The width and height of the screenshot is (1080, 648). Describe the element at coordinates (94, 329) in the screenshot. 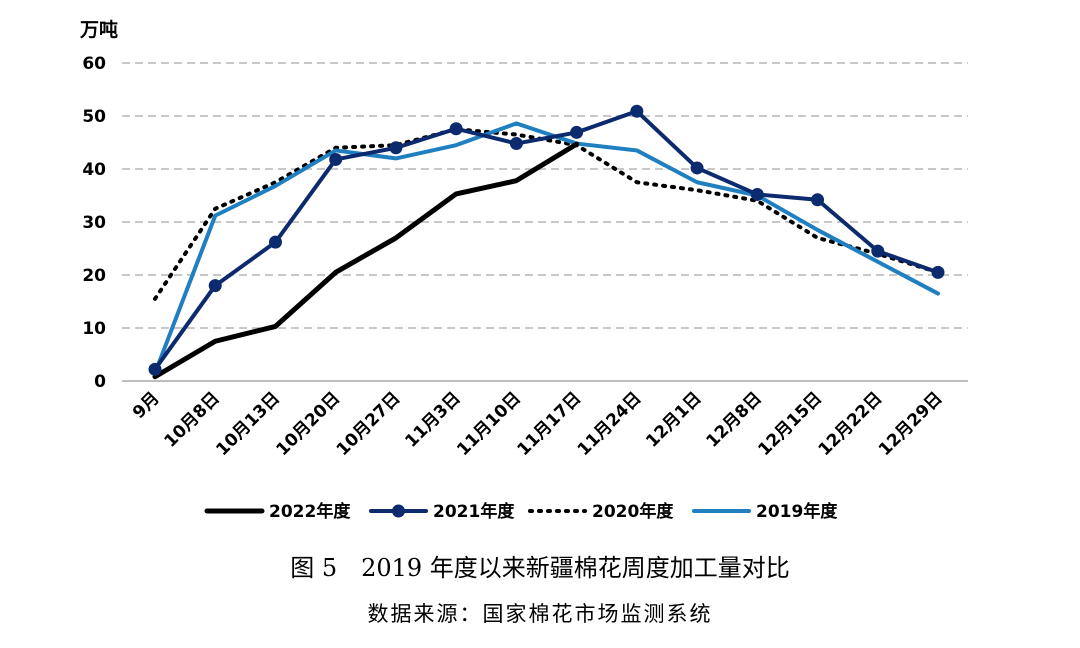

I see `y-tick-label: 10` at that location.